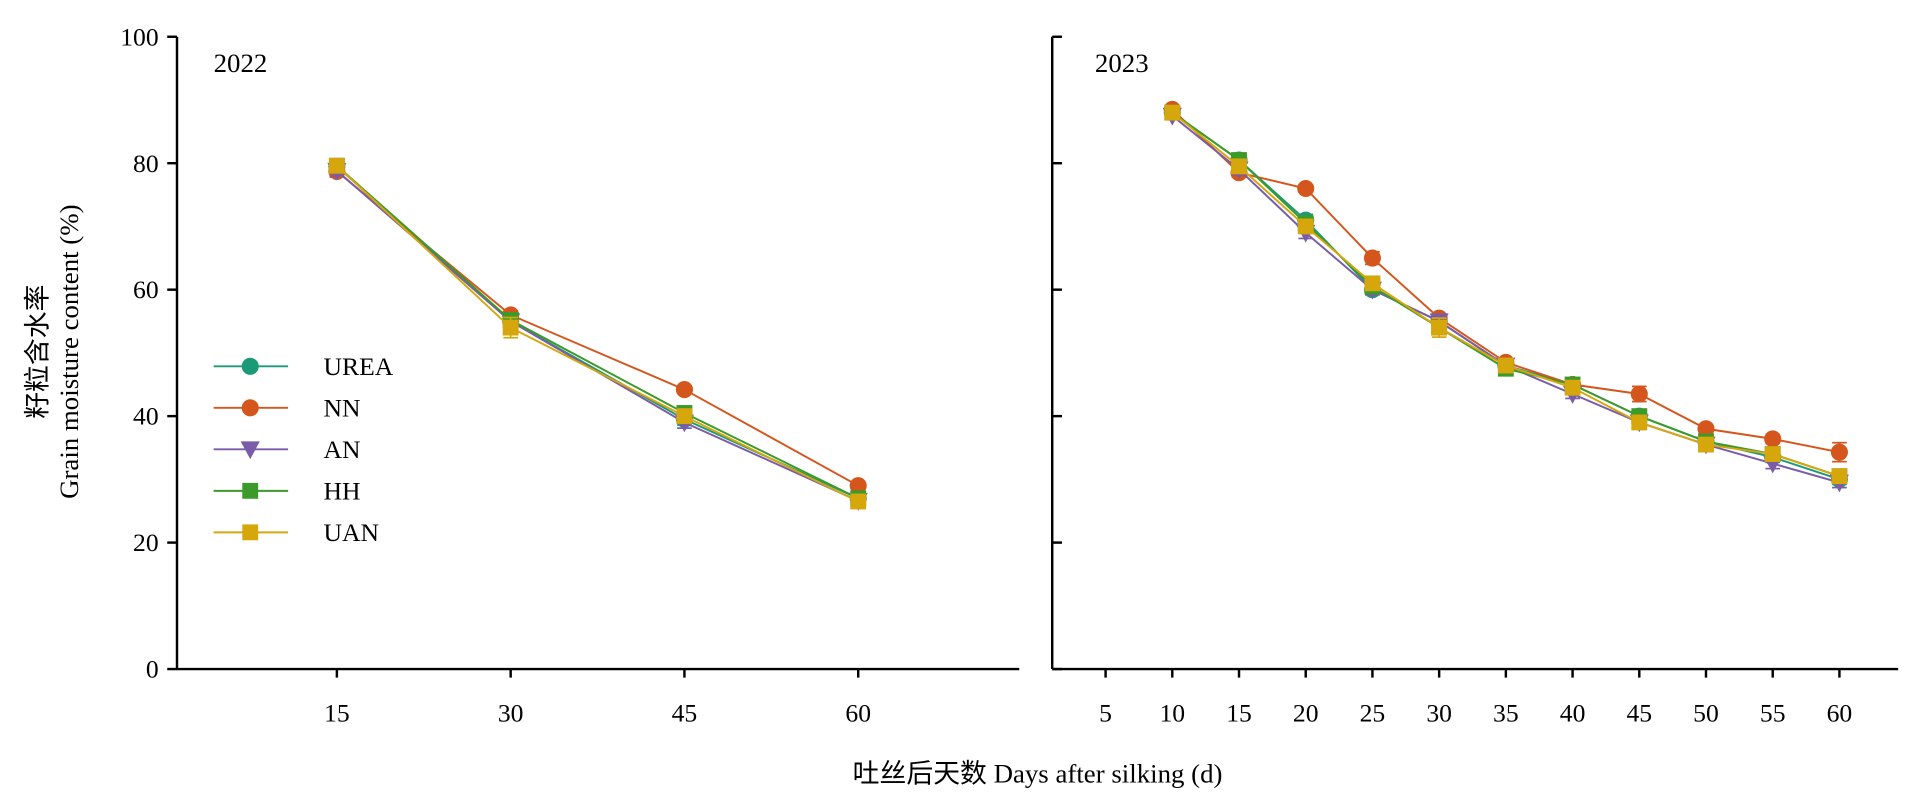  I want to click on series-an, so click(597, 336).